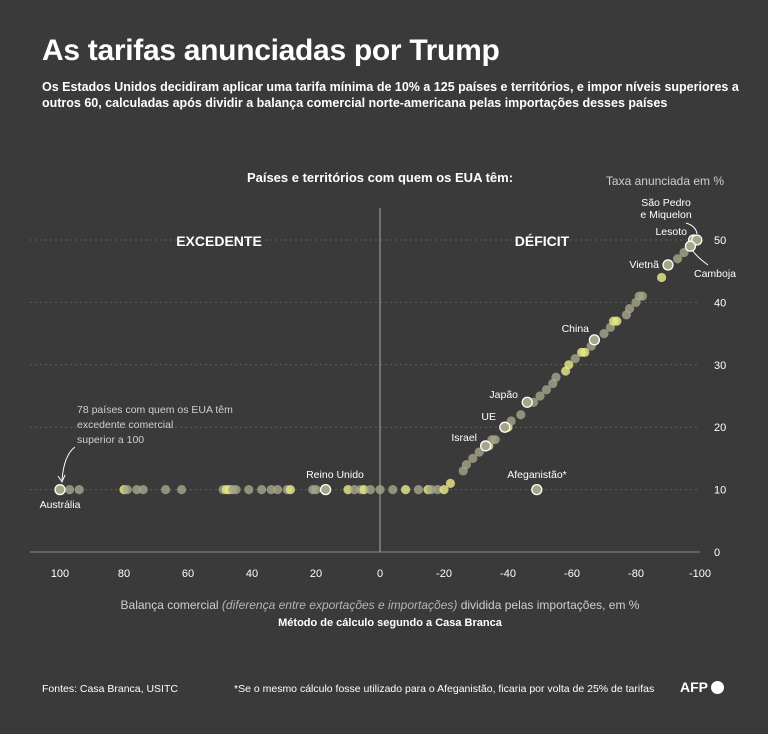  I want to click on labeled-point-japao, so click(527, 402).